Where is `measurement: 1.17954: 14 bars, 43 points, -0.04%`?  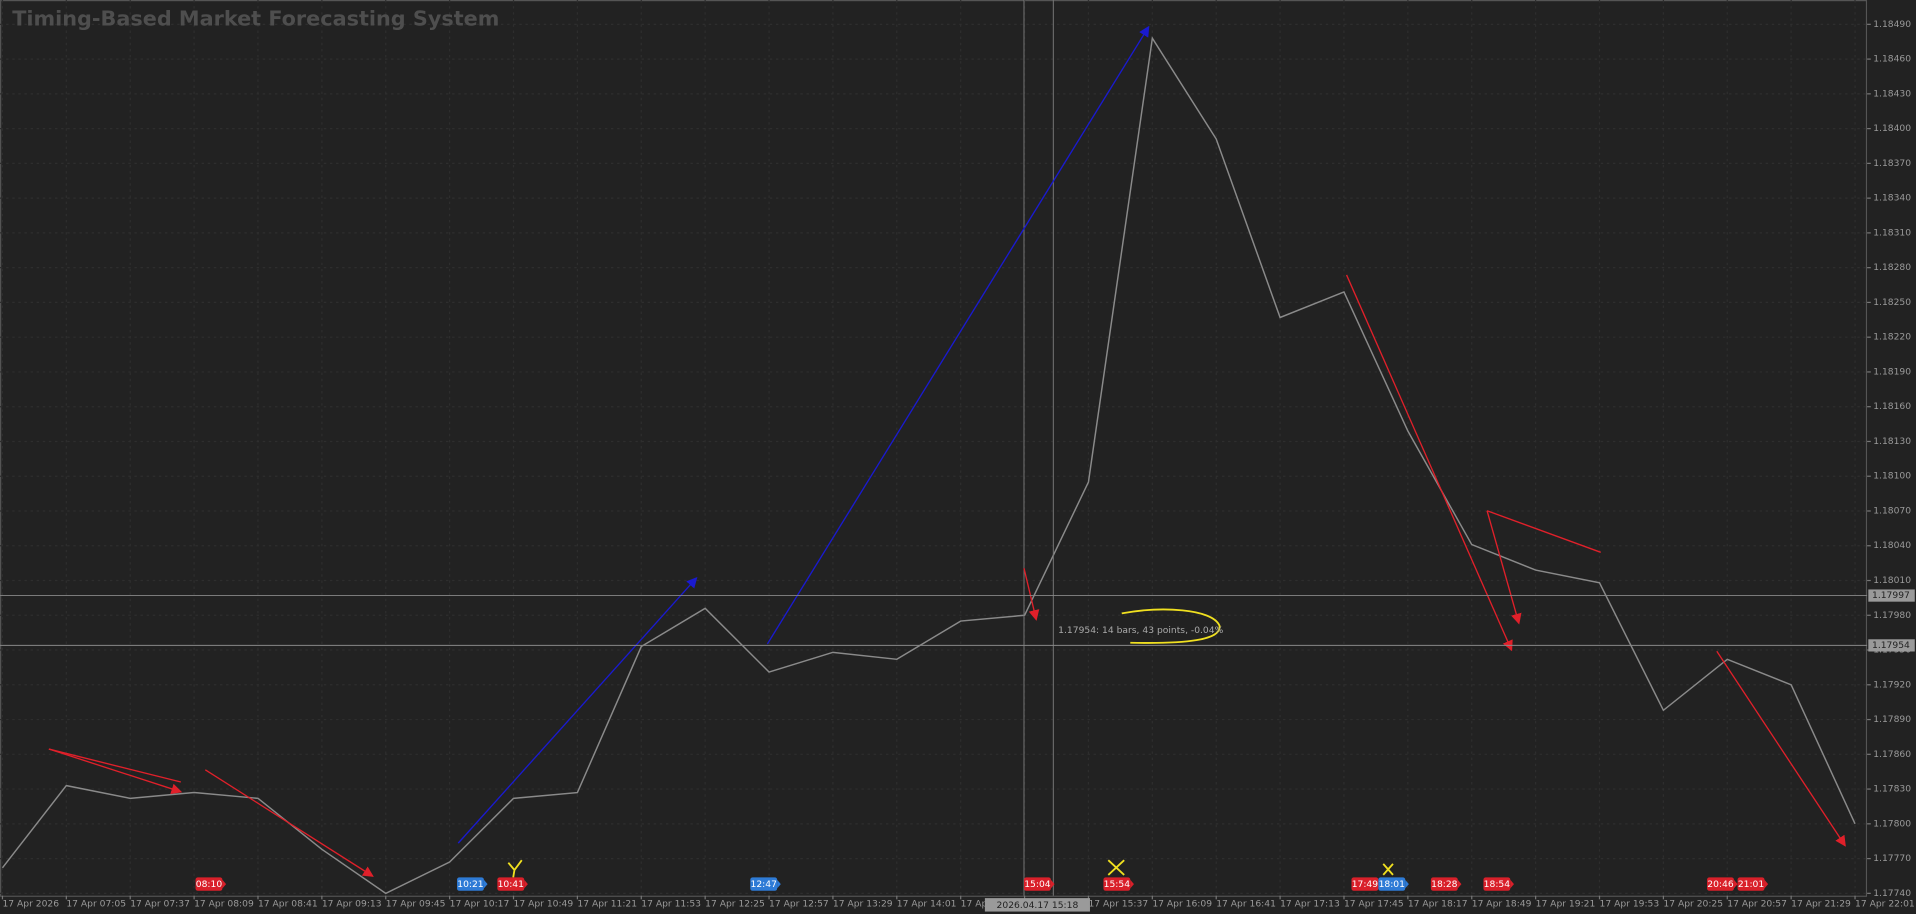
measurement: 1.17954: 14 bars, 43 points, -0.04% is located at coordinates (1140, 630).